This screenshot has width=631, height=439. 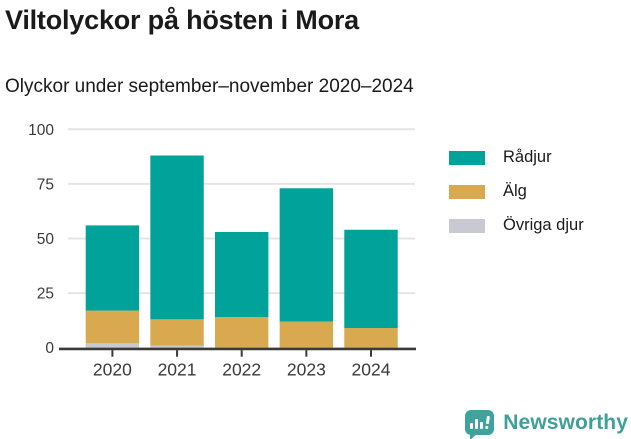 What do you see at coordinates (177, 370) in the screenshot?
I see `x-tick-label-2021: 2021` at bounding box center [177, 370].